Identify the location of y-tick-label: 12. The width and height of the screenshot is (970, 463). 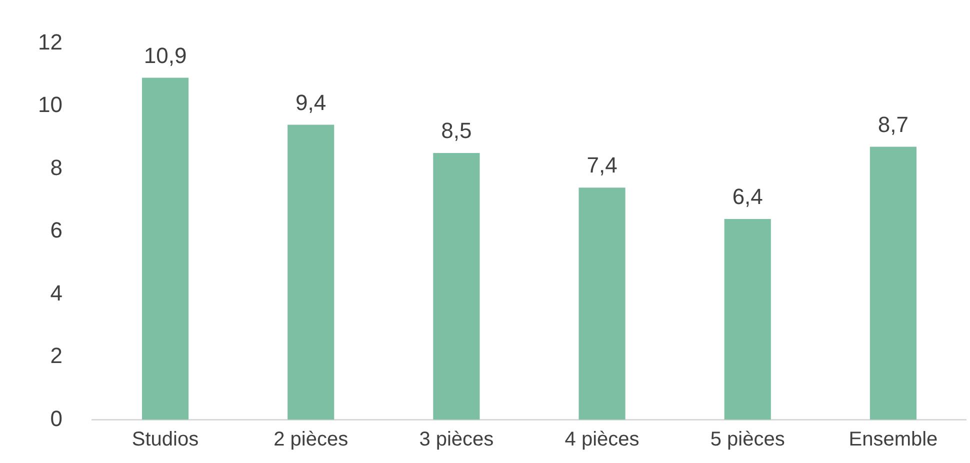
(50, 41).